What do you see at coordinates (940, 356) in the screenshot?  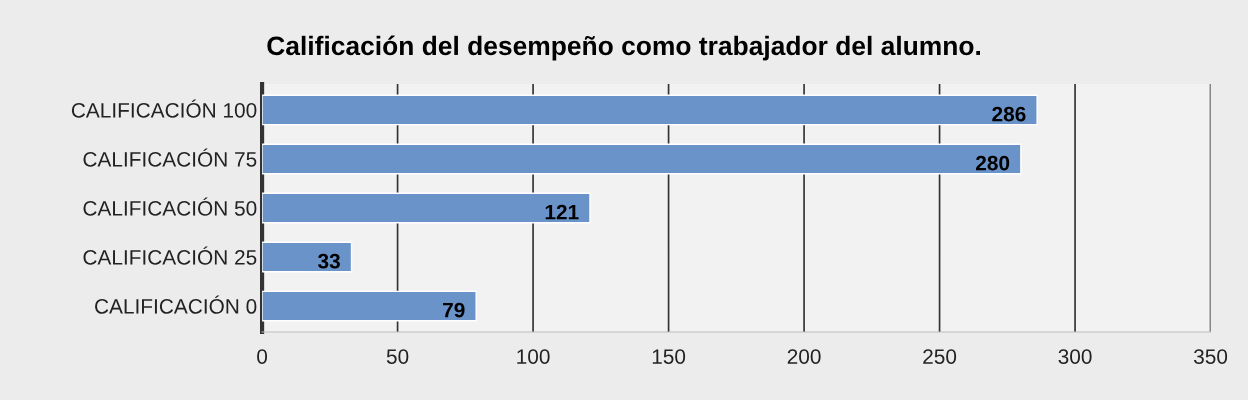 I see `x-tick-label: 250` at bounding box center [940, 356].